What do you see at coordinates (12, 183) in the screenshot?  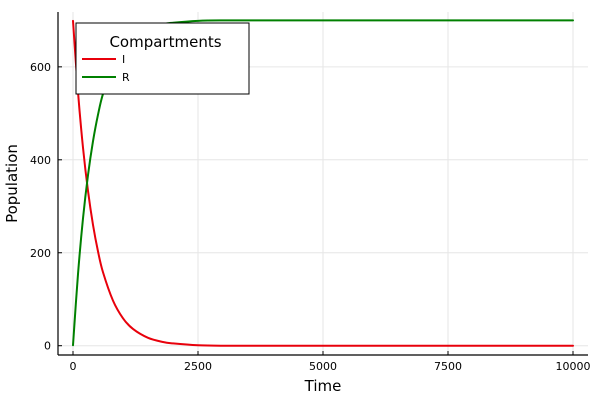 I see `y-axis-label: Population` at bounding box center [12, 183].